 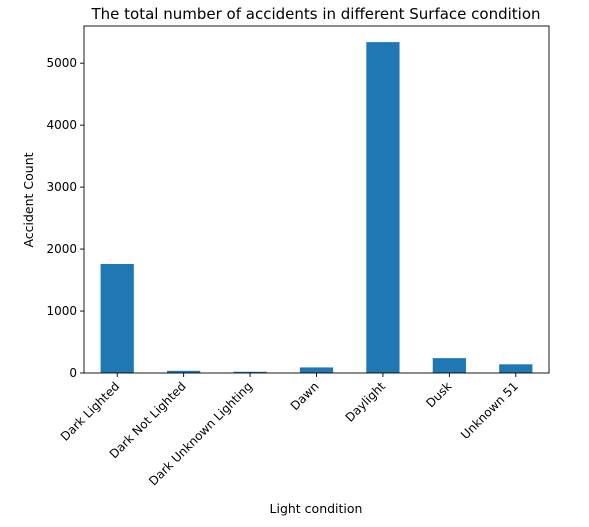 What do you see at coordinates (305, 396) in the screenshot?
I see `x-tick-label: Dawn` at bounding box center [305, 396].